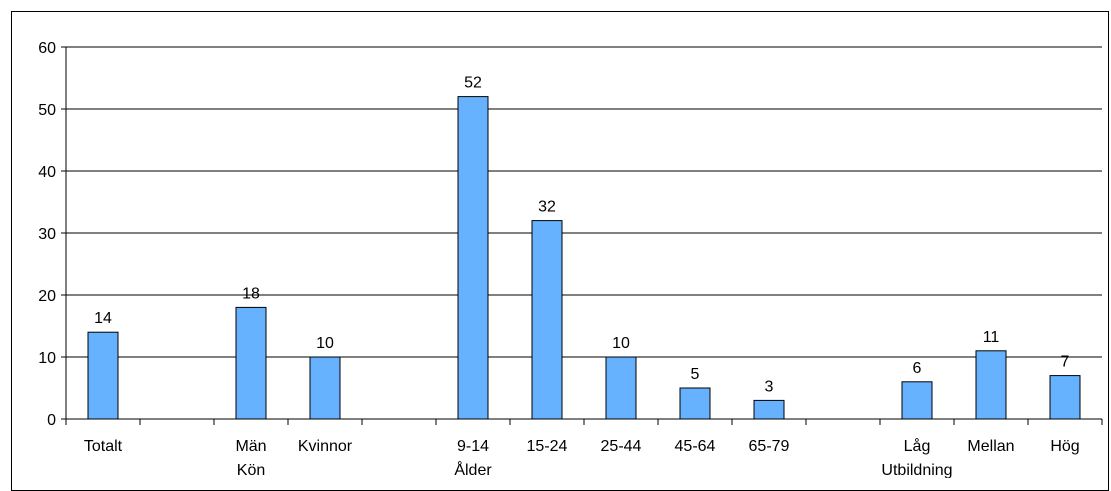 Image resolution: width=1111 pixels, height=491 pixels. What do you see at coordinates (1065, 362) in the screenshot?
I see `data-label: 7` at bounding box center [1065, 362].